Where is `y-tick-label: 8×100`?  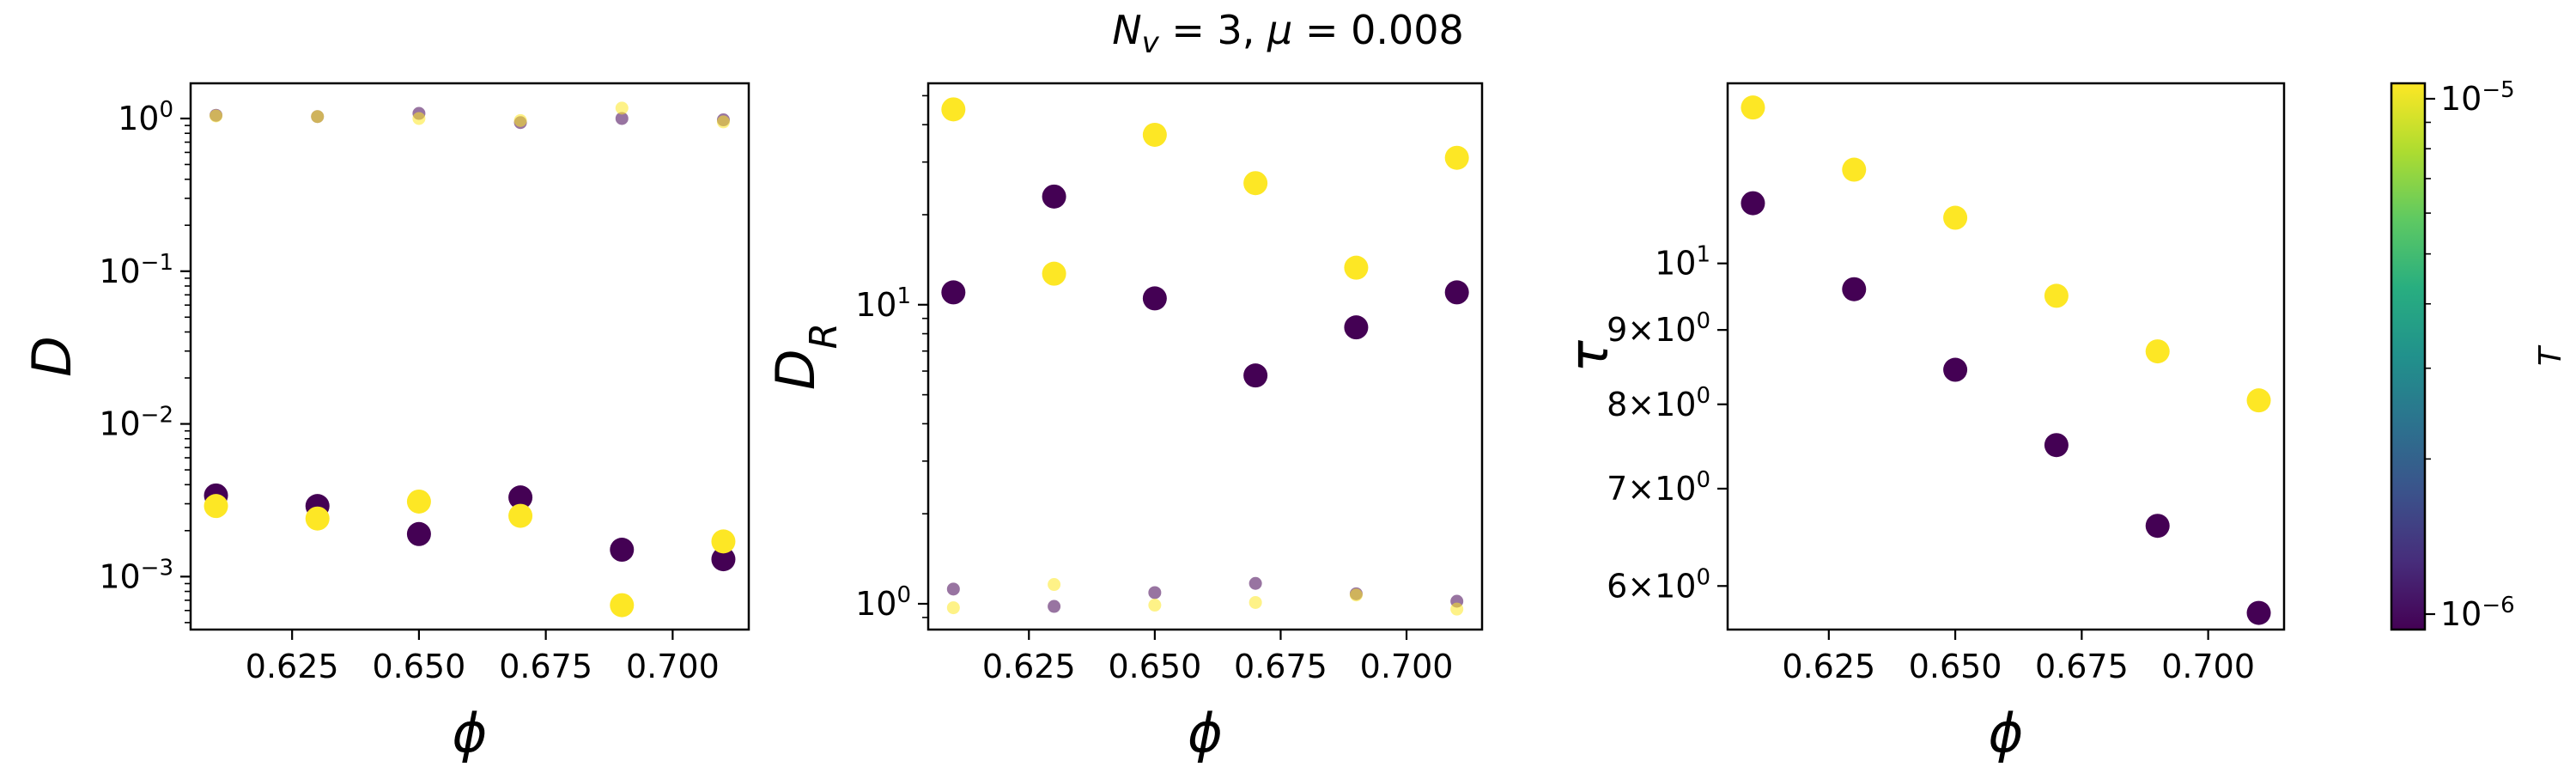
y-tick-label: 8×100 is located at coordinates (1658, 403).